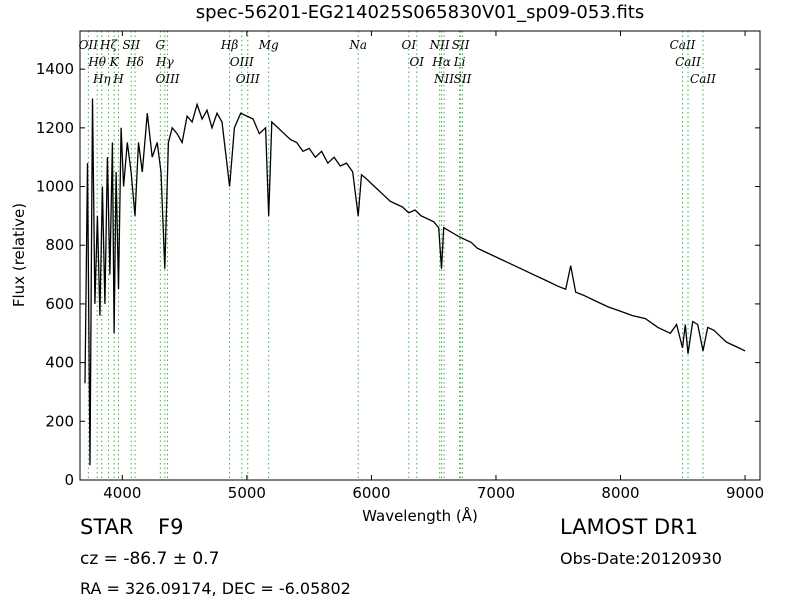  What do you see at coordinates (629, 527) in the screenshot?
I see `survey: LAMOST DR1` at bounding box center [629, 527].